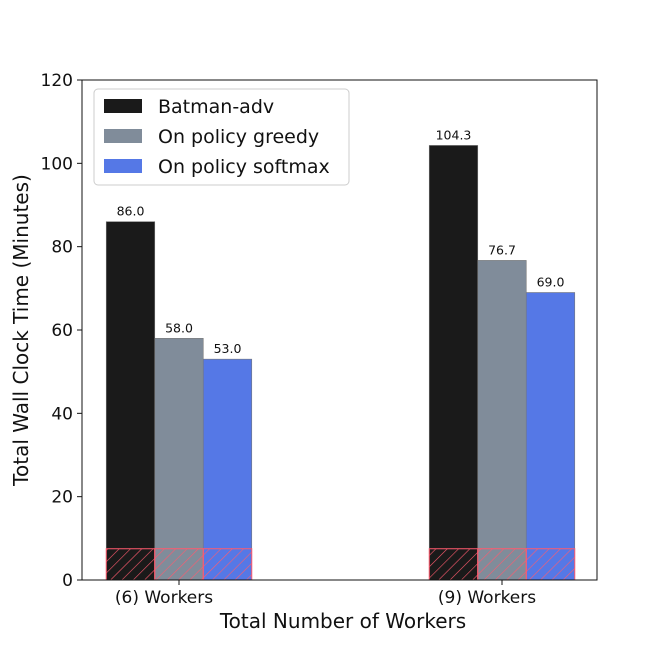  I want to click on data-label: 76.7, so click(502, 249).